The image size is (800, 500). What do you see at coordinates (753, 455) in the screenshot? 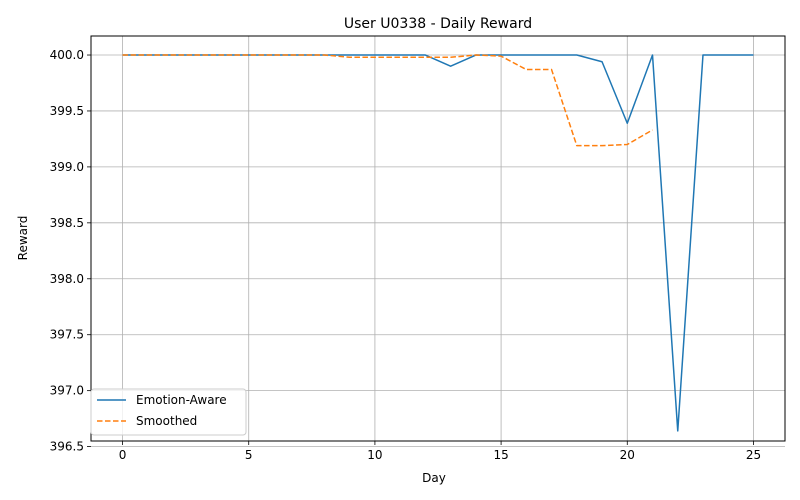
I see `x-tick-label: 25` at bounding box center [753, 455].